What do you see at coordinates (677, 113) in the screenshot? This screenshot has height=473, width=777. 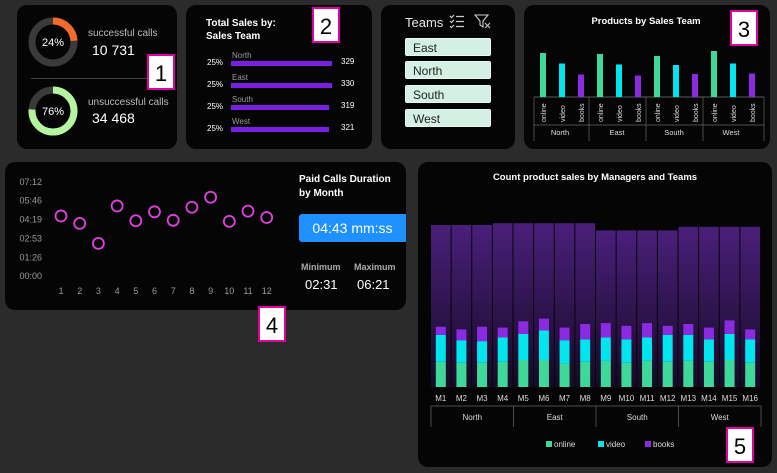 I see `tick-label: video` at bounding box center [677, 113].